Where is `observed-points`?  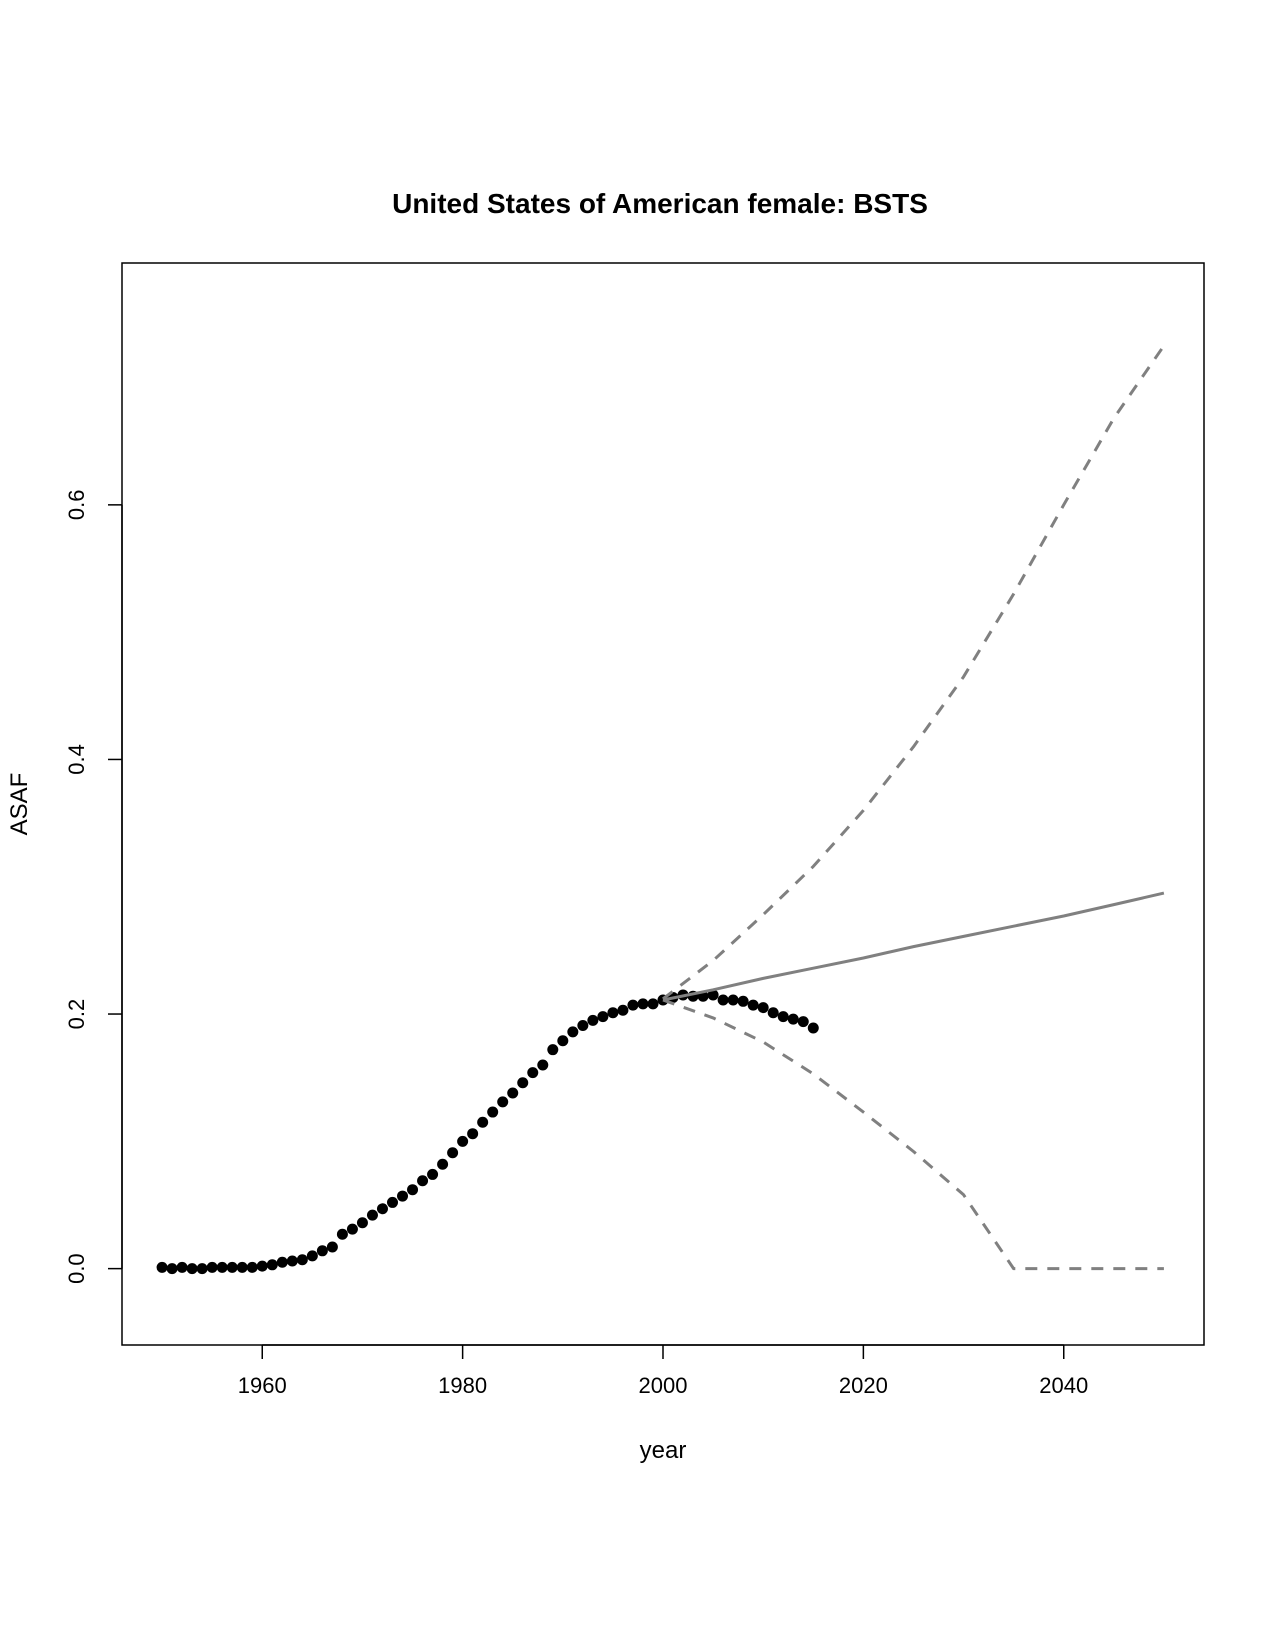
observed-points is located at coordinates (487, 1132).